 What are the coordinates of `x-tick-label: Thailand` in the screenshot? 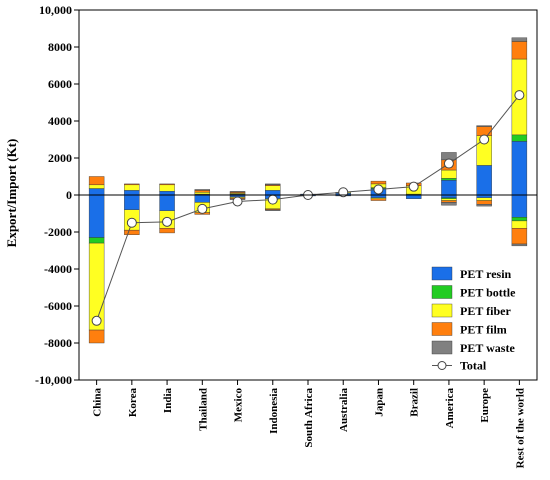 It's located at (203, 409).